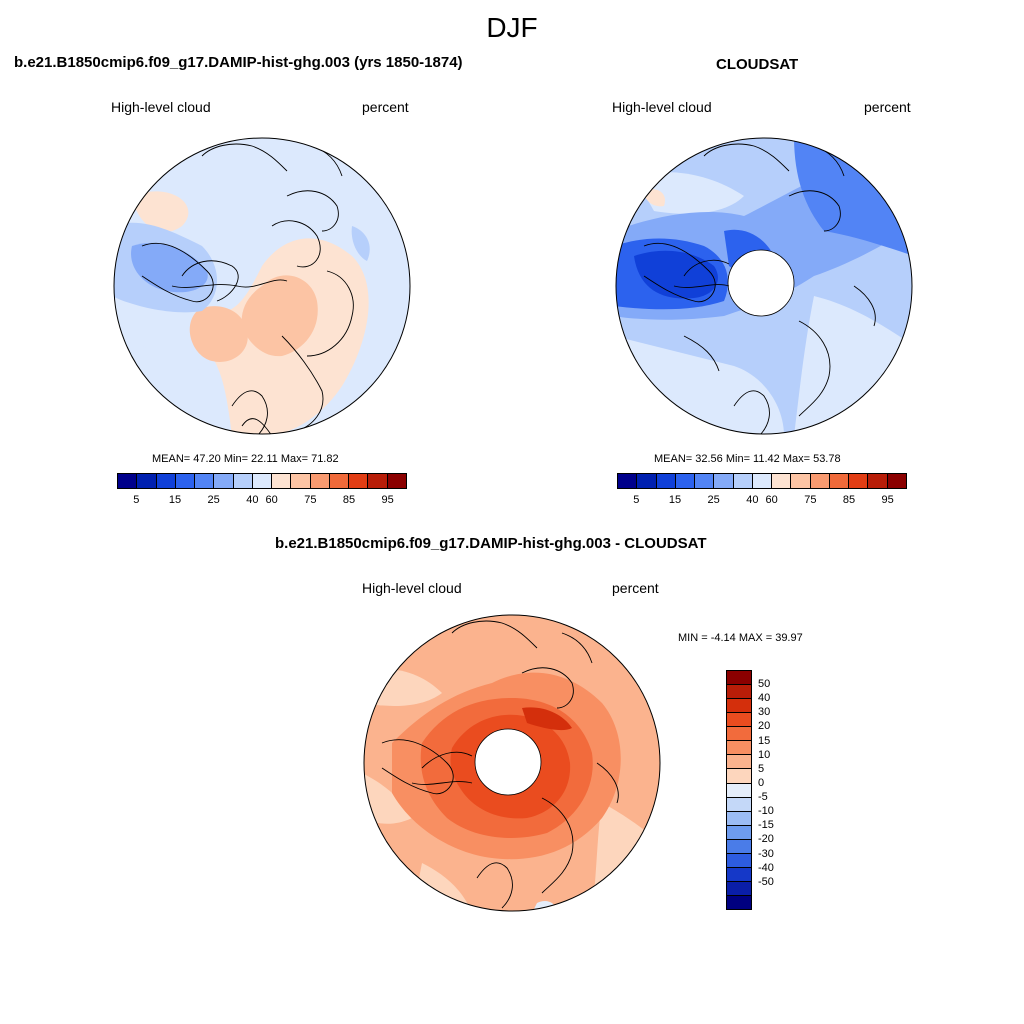 Image resolution: width=1024 pixels, height=1024 pixels. Describe the element at coordinates (764, 740) in the screenshot. I see `diff-colorbar-tick-label: 15` at that location.